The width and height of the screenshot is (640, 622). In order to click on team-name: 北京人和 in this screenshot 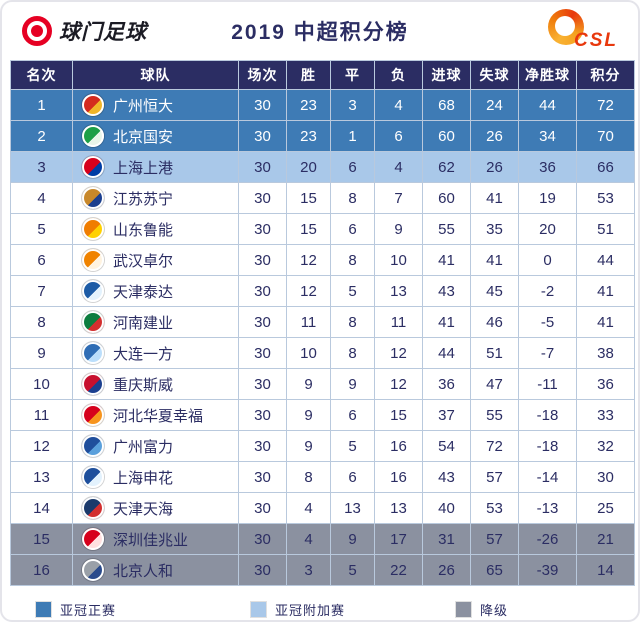, I will do `click(143, 571)`.